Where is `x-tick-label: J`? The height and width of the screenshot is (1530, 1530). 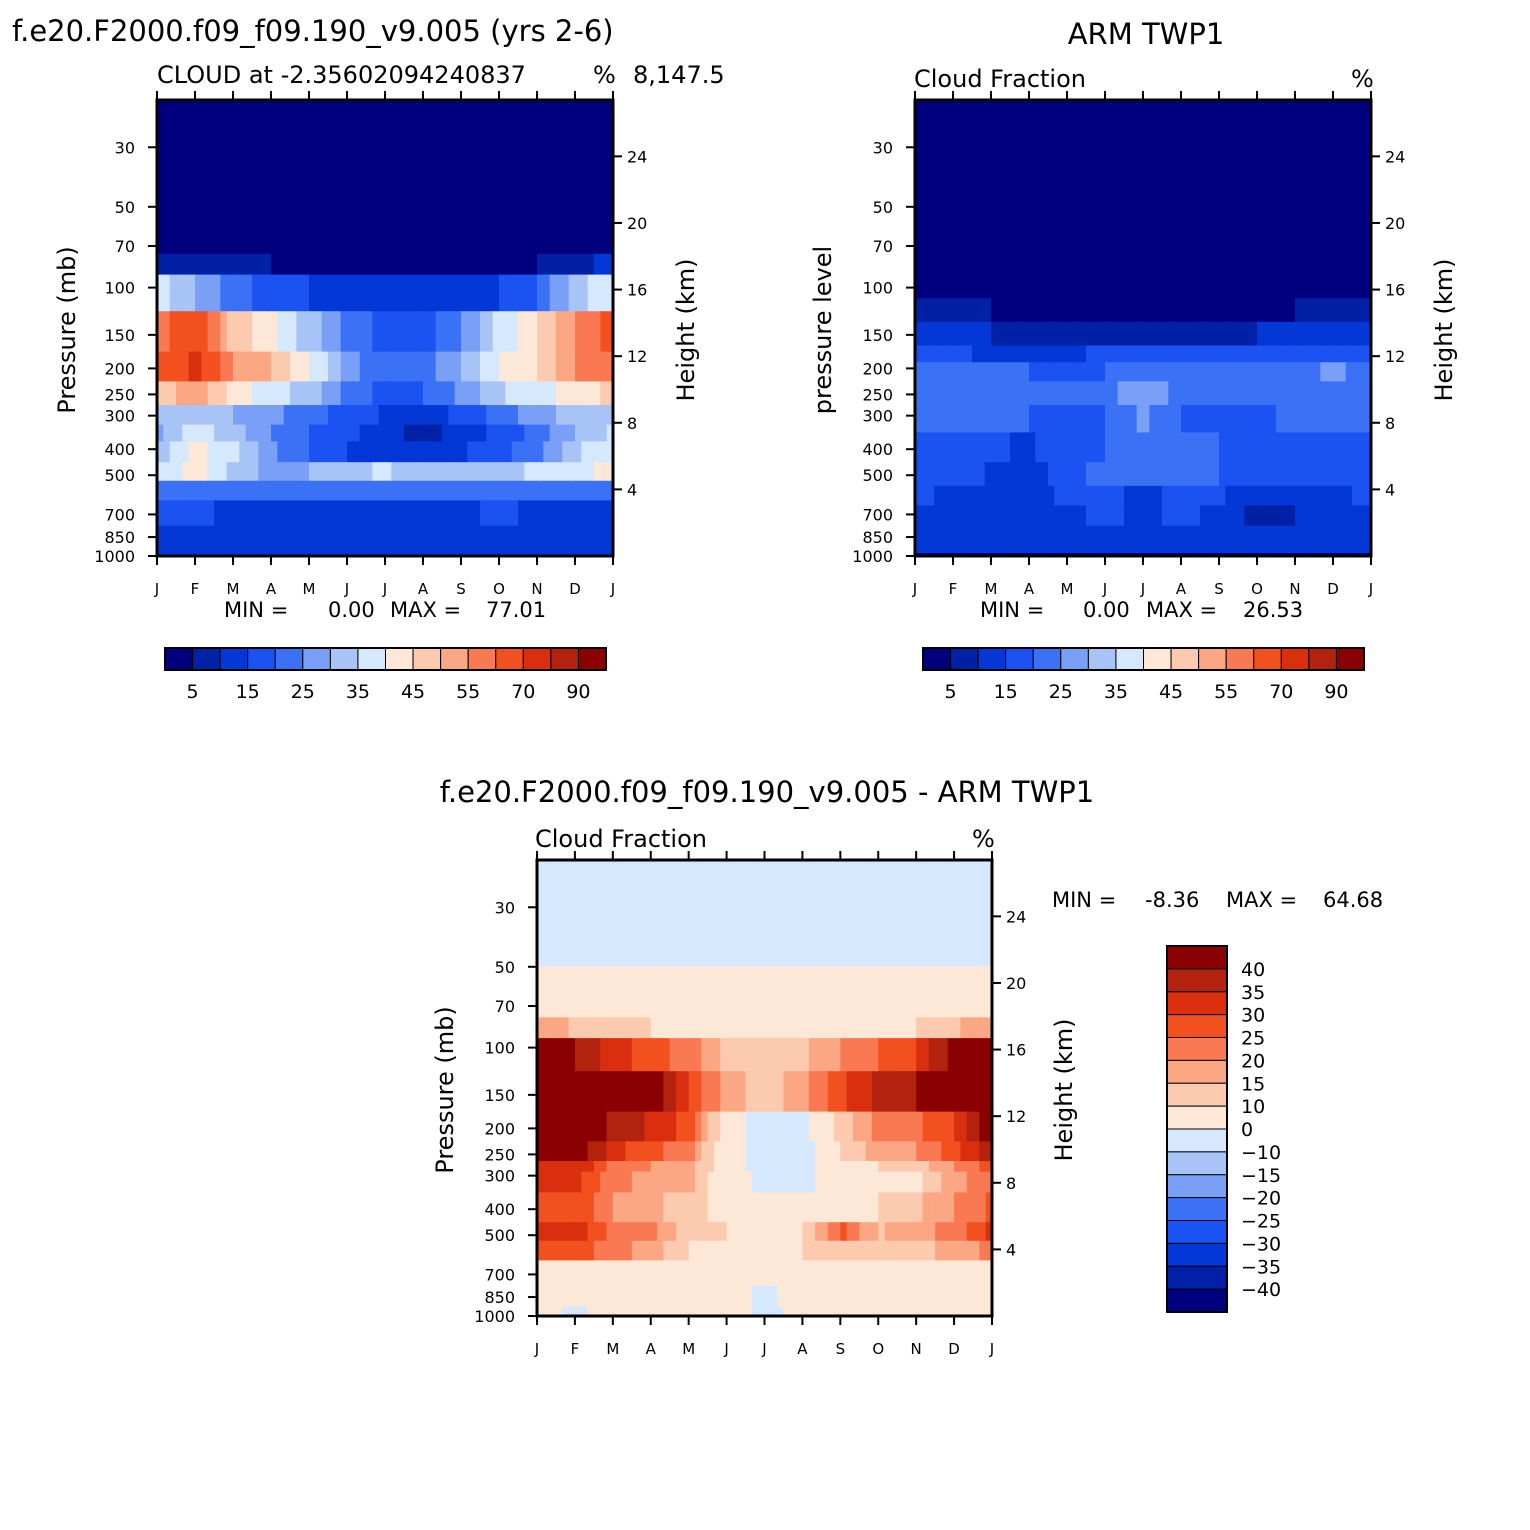 x-tick-label: J is located at coordinates (536, 1349).